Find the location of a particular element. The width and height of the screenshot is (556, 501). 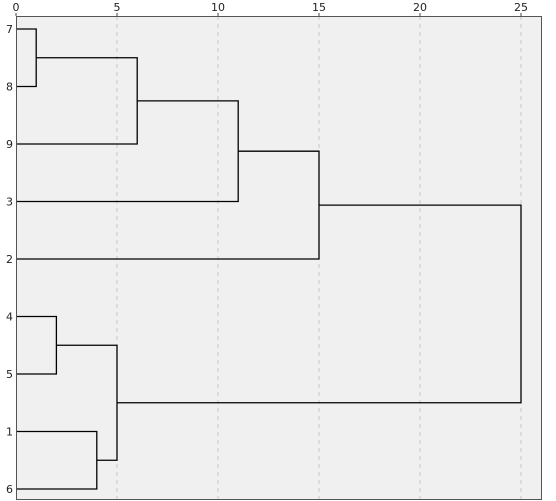

x-axis-ticks: 0 5 10 15 20 25 is located at coordinates (270, 8).